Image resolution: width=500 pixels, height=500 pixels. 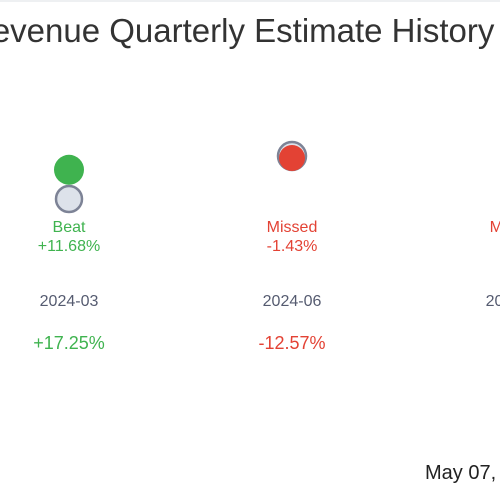 I want to click on report-date: May 07, 2025, so click(x=462, y=473).